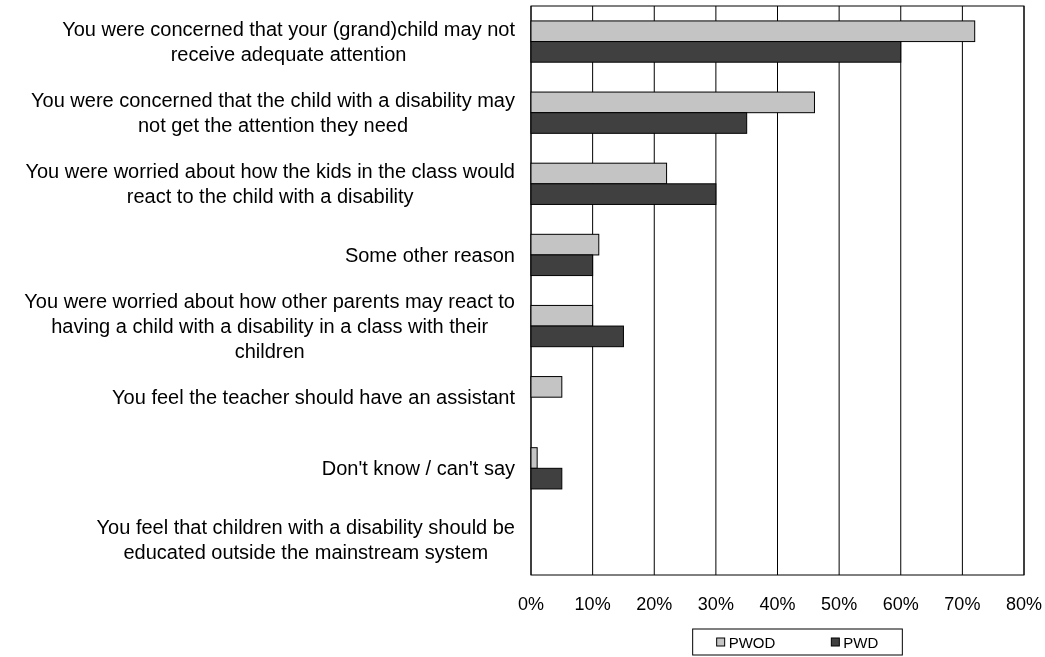  I want to click on x-tick-label: 50%, so click(839, 604).